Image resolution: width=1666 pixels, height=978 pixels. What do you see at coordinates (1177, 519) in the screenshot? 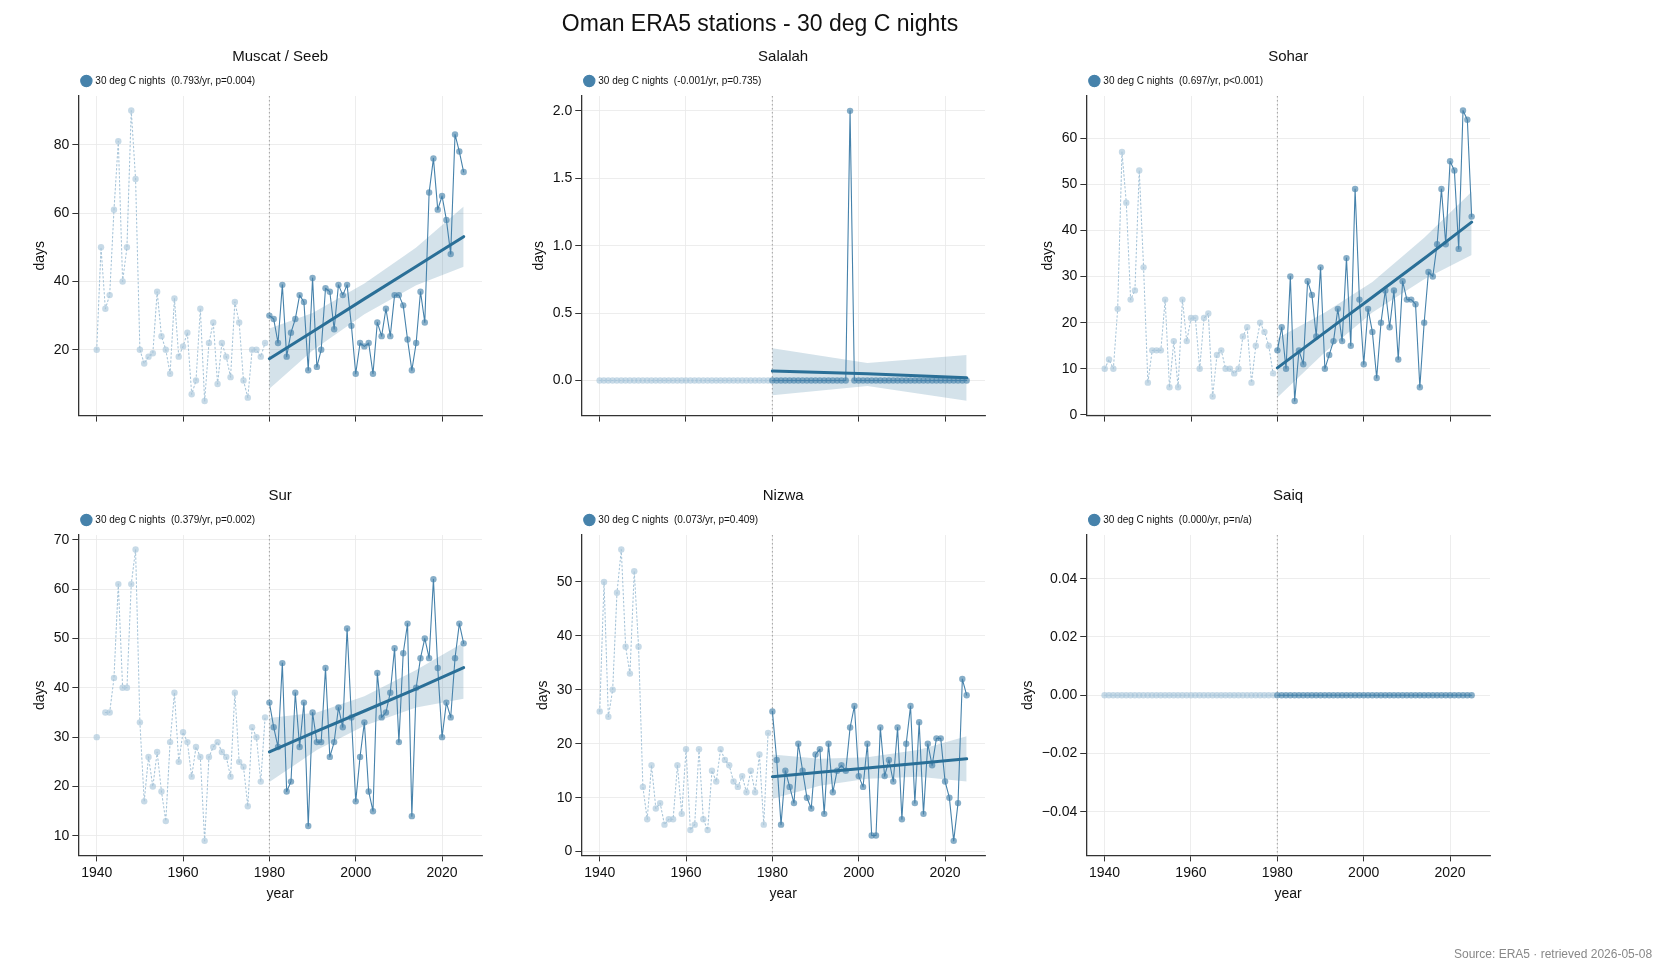
I see `legend-label: 30 deg C nights (0.000/yr, p=n/a)` at bounding box center [1177, 519].